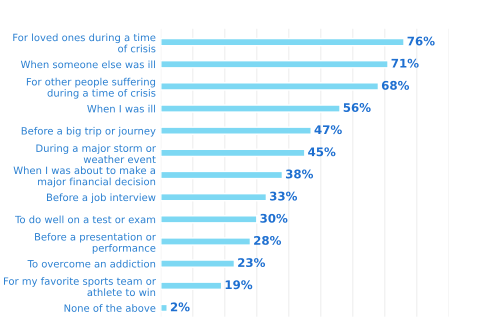 The width and height of the screenshot is (480, 320). Describe the element at coordinates (421, 41) in the screenshot. I see `data-label: 76%` at that location.